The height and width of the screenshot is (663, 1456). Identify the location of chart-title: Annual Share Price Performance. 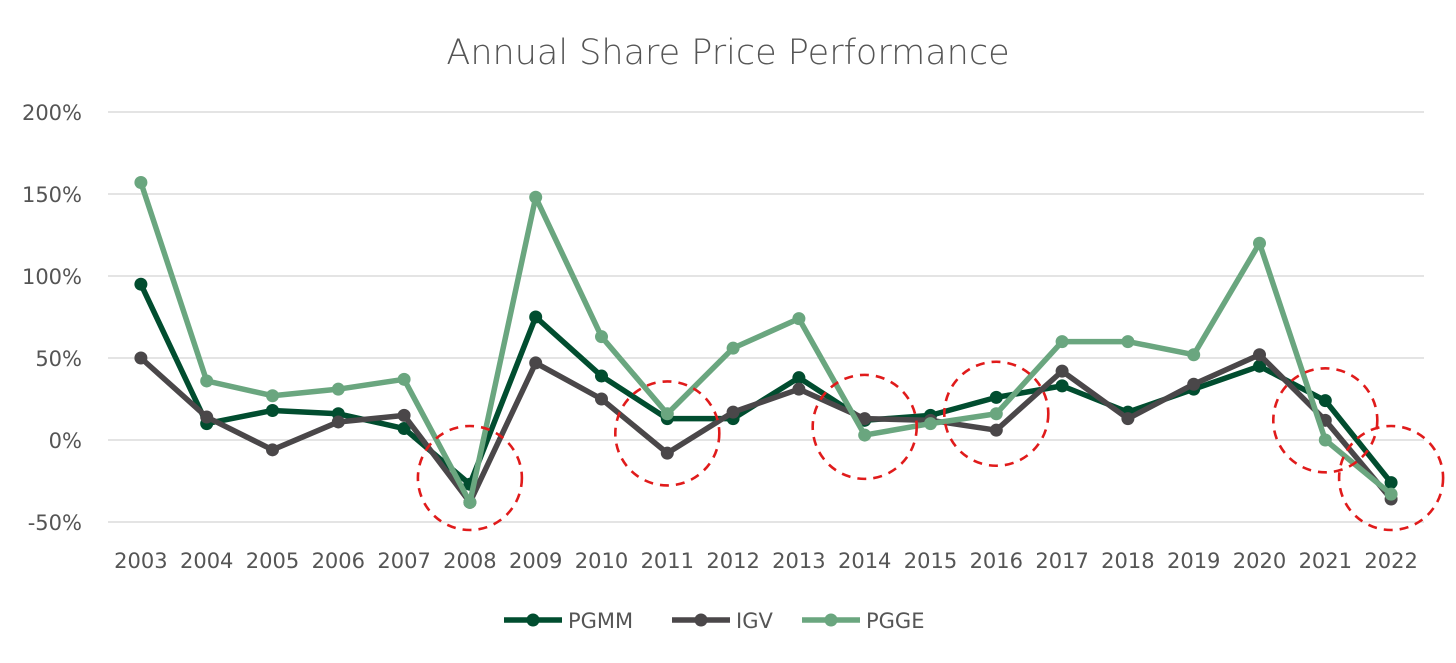
(727, 53).